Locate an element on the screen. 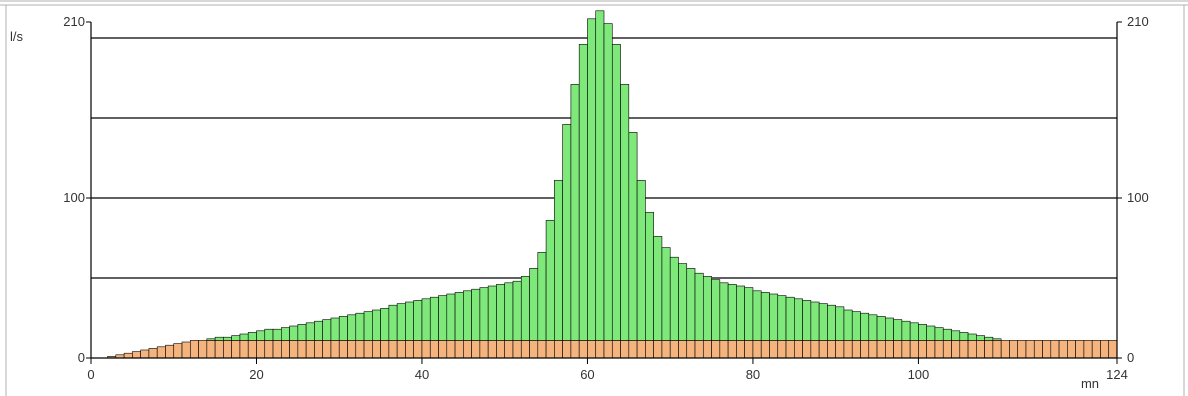 The height and width of the screenshot is (396, 1188). x-axis-label: mn is located at coordinates (1090, 383).